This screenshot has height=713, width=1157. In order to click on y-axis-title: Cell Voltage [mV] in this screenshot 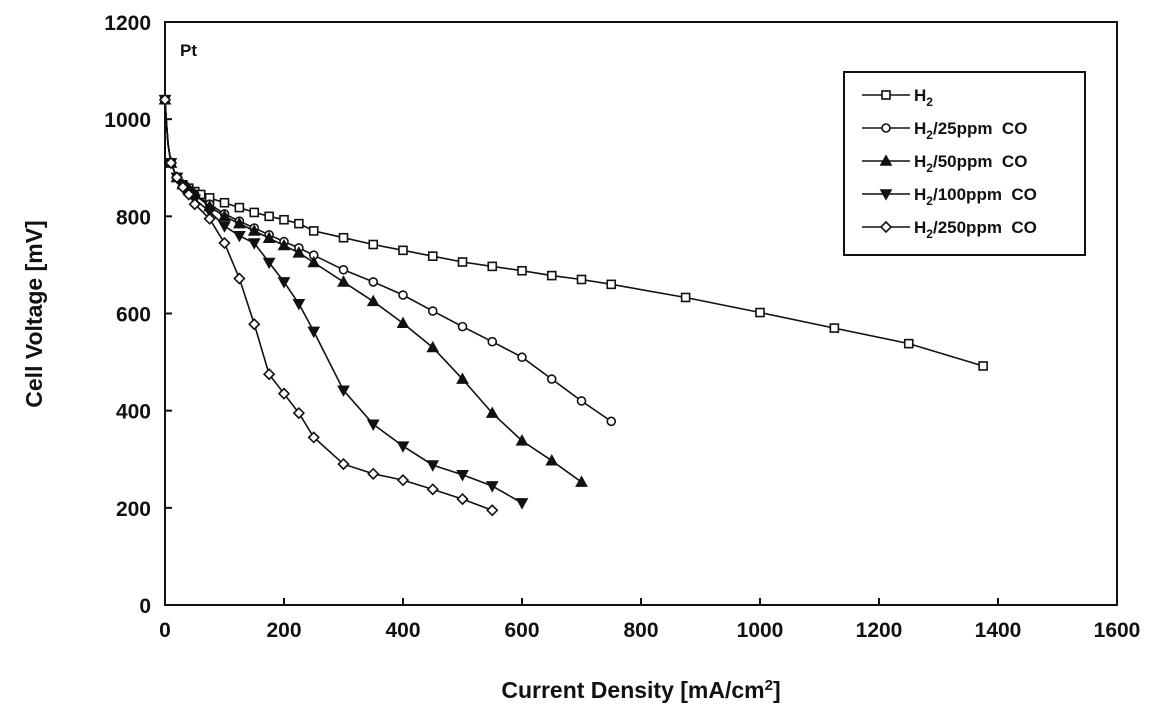, I will do `click(34, 313)`.